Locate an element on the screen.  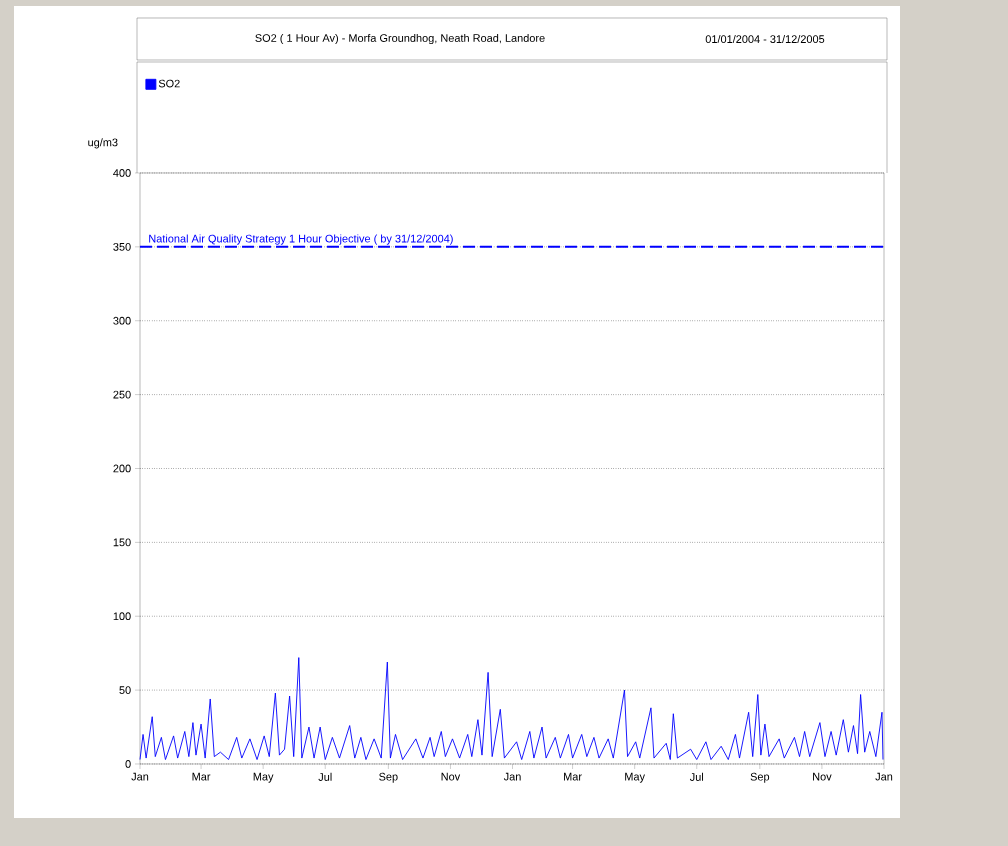
line-series is located at coordinates (511, 708).